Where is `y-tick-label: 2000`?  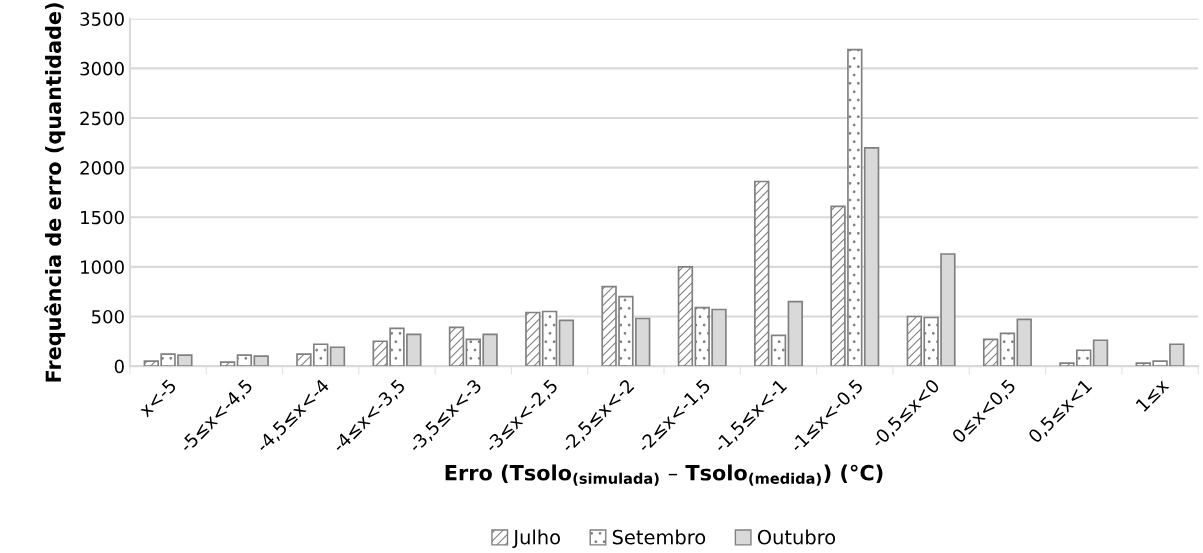 y-tick-label: 2000 is located at coordinates (102, 168).